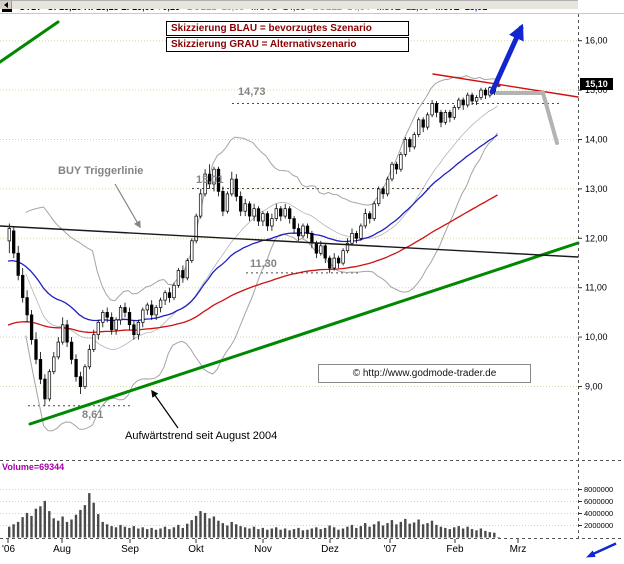  What do you see at coordinates (289, 4) in the screenshot?
I see `horizontal-scrollbar` at bounding box center [289, 4].